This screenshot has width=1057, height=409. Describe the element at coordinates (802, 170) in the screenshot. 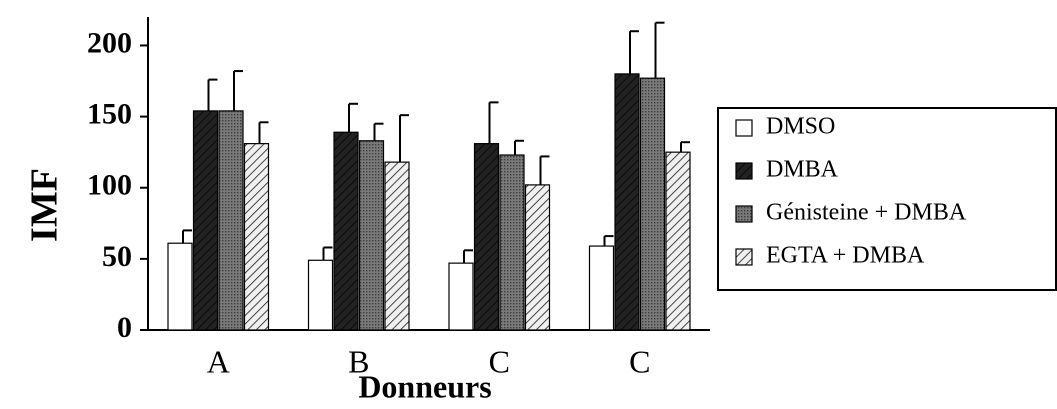

I see `legend-label: DMBA` at that location.